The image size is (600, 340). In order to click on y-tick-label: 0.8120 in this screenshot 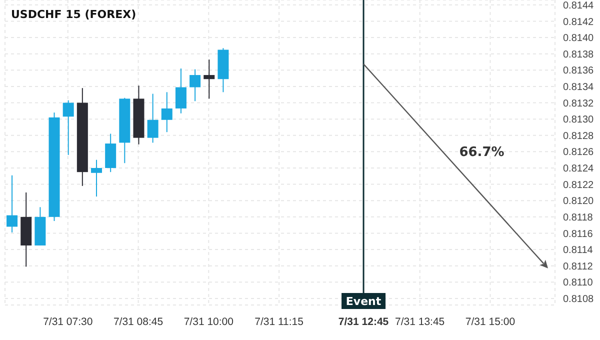, I will do `click(578, 202)`.